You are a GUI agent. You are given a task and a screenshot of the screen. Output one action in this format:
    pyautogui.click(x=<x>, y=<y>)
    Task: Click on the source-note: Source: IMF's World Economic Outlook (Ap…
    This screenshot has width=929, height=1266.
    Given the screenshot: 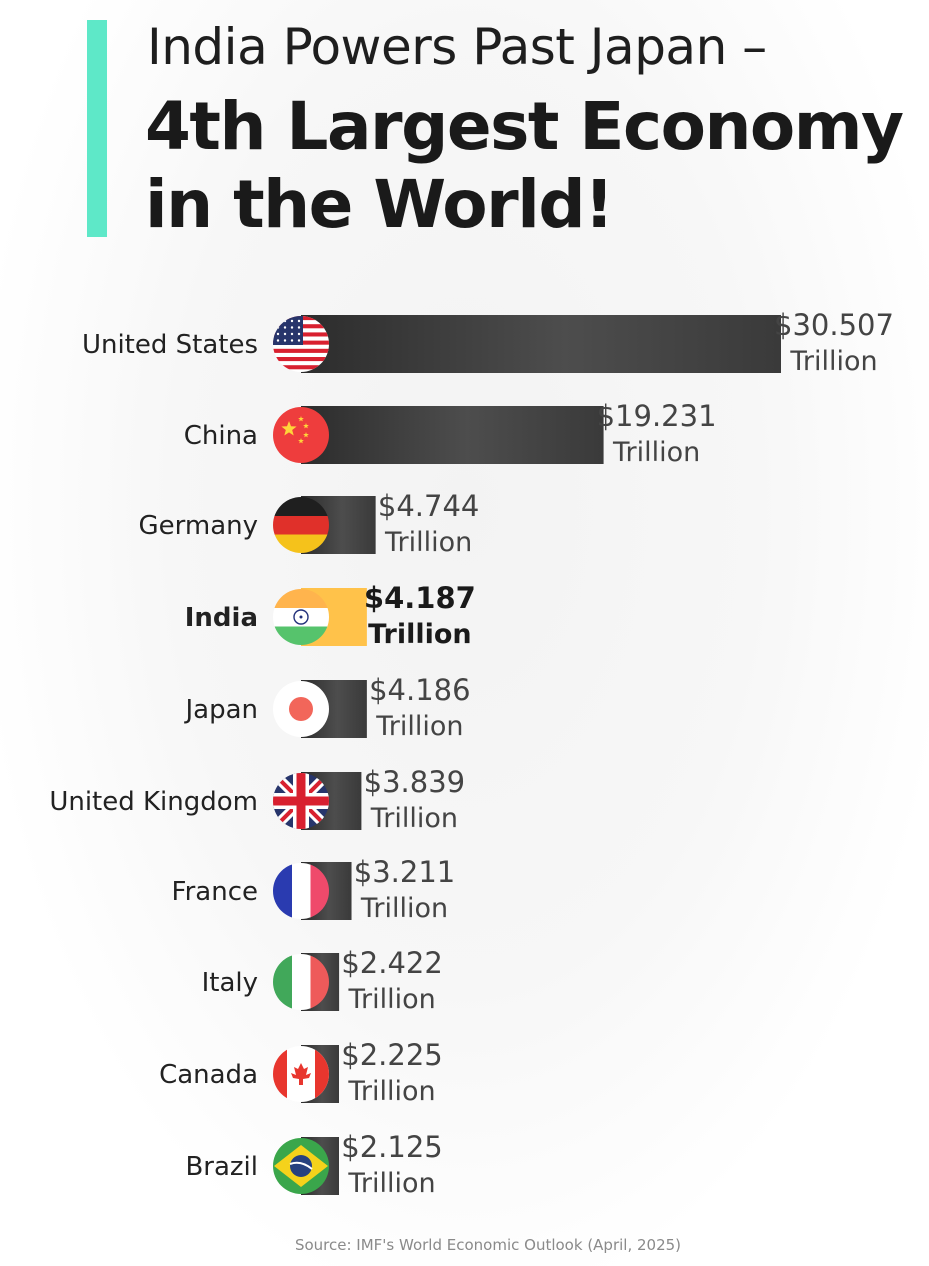 What is the action you would take?
    pyautogui.click(x=488, y=1245)
    